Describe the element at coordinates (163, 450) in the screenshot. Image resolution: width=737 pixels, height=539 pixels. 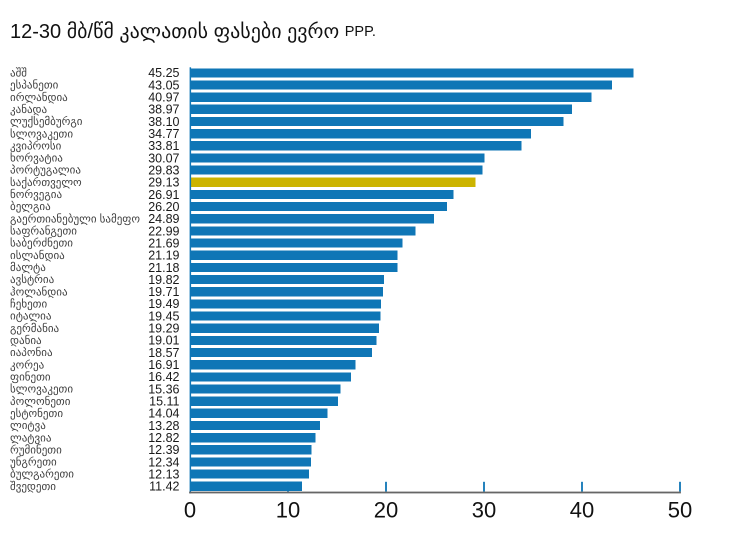
I see `svg-text: 12.39` at that location.